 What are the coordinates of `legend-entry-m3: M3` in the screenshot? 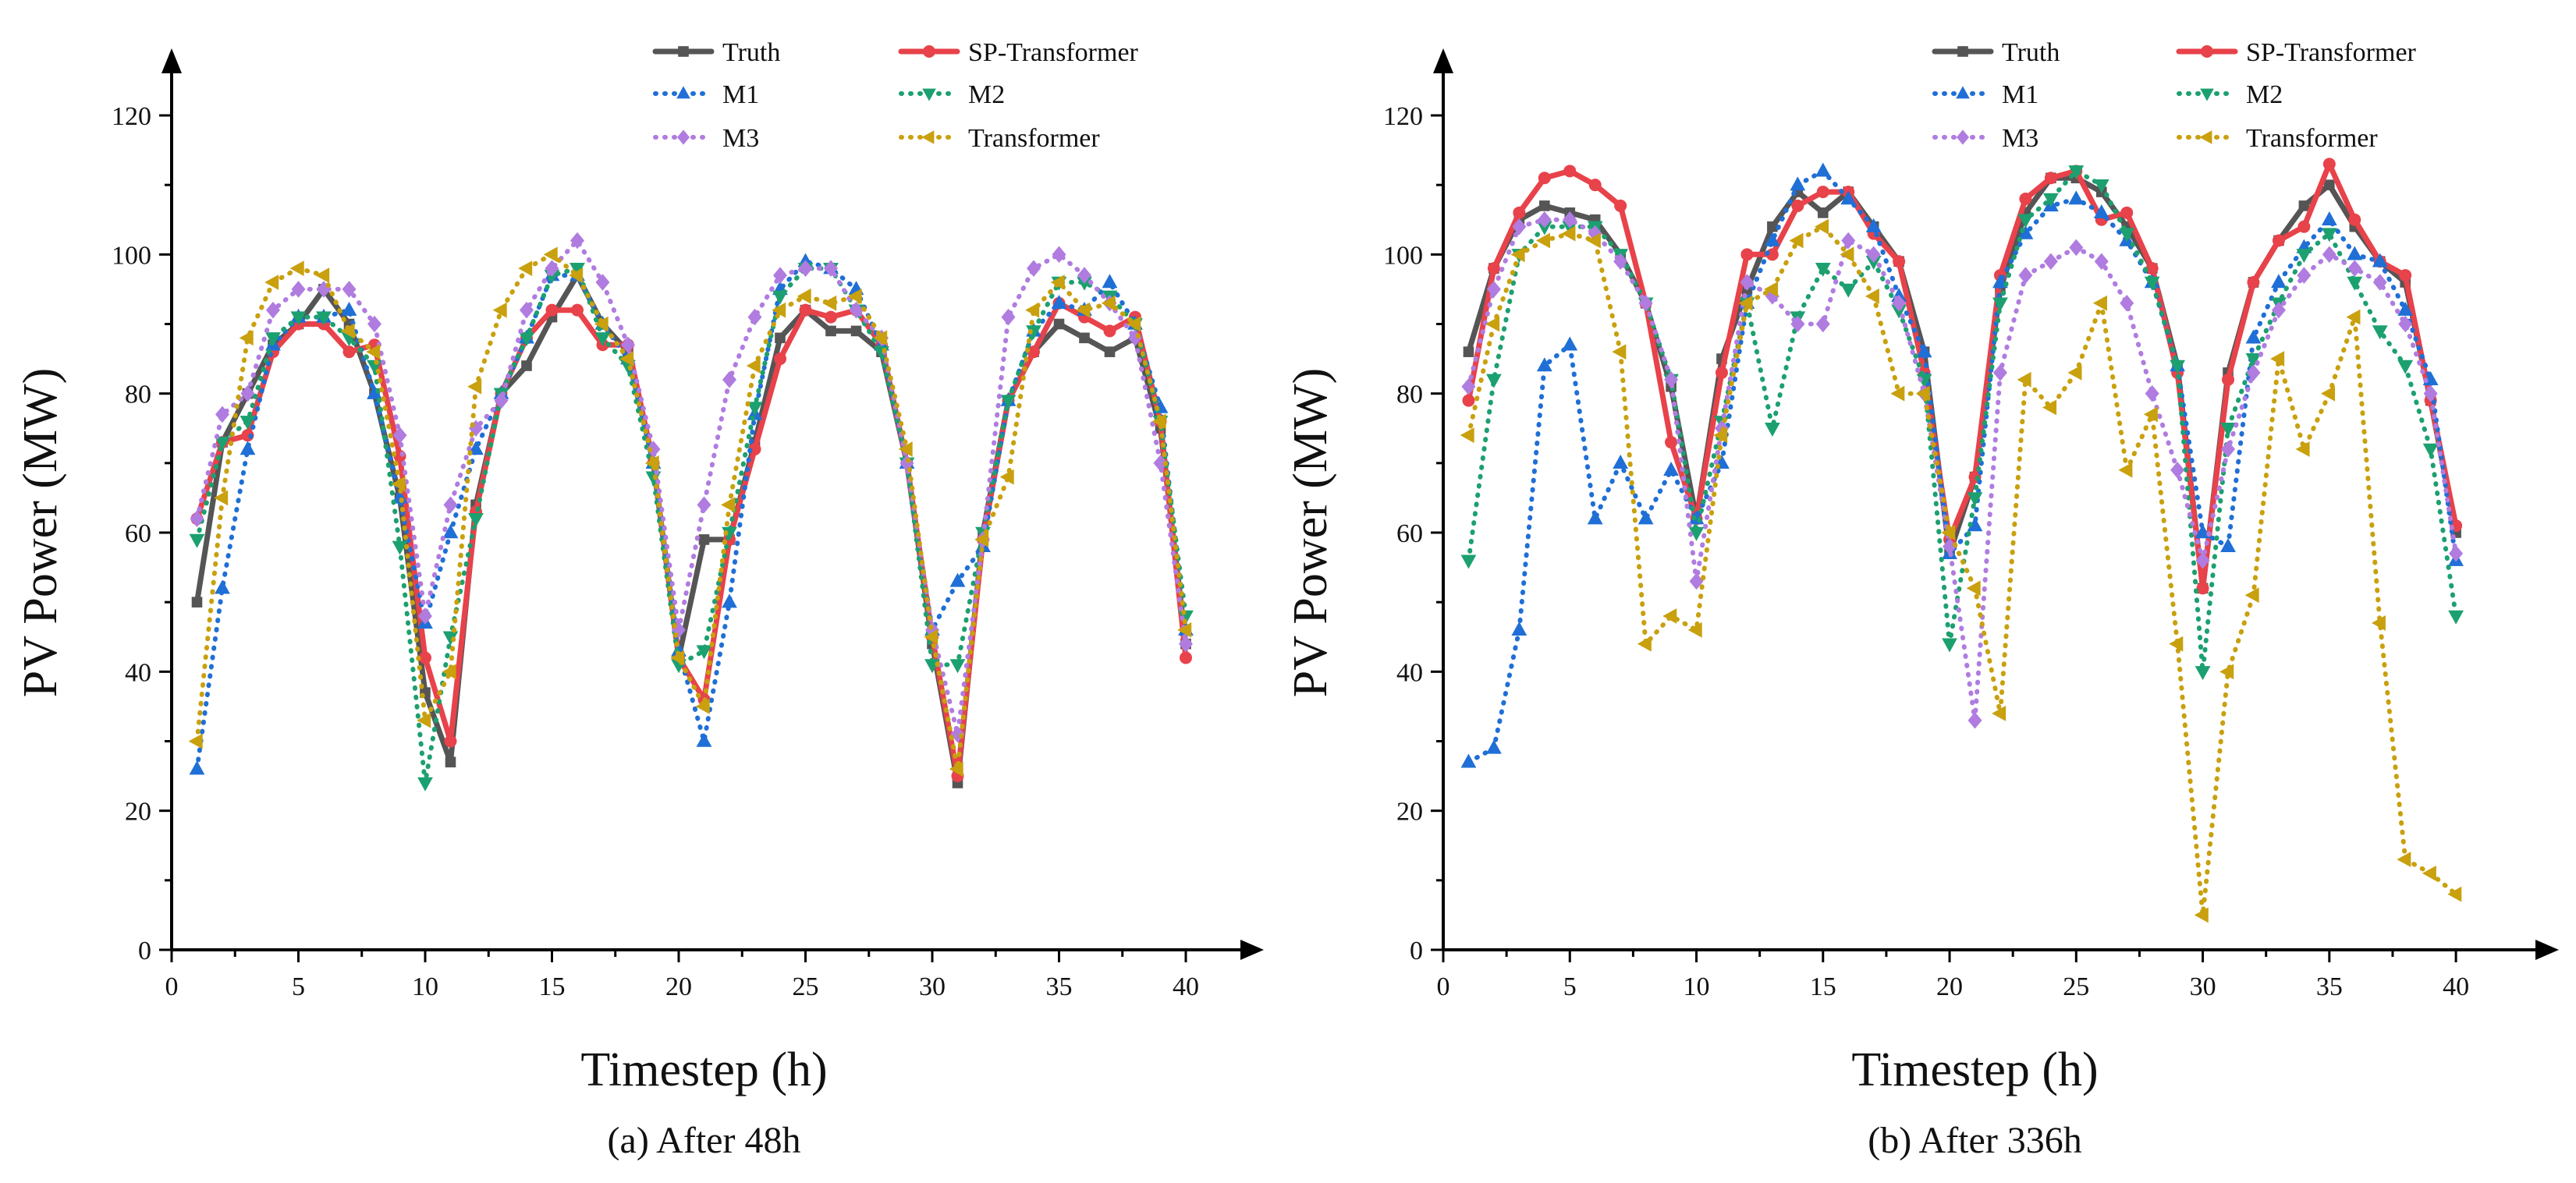 It's located at (706, 138).